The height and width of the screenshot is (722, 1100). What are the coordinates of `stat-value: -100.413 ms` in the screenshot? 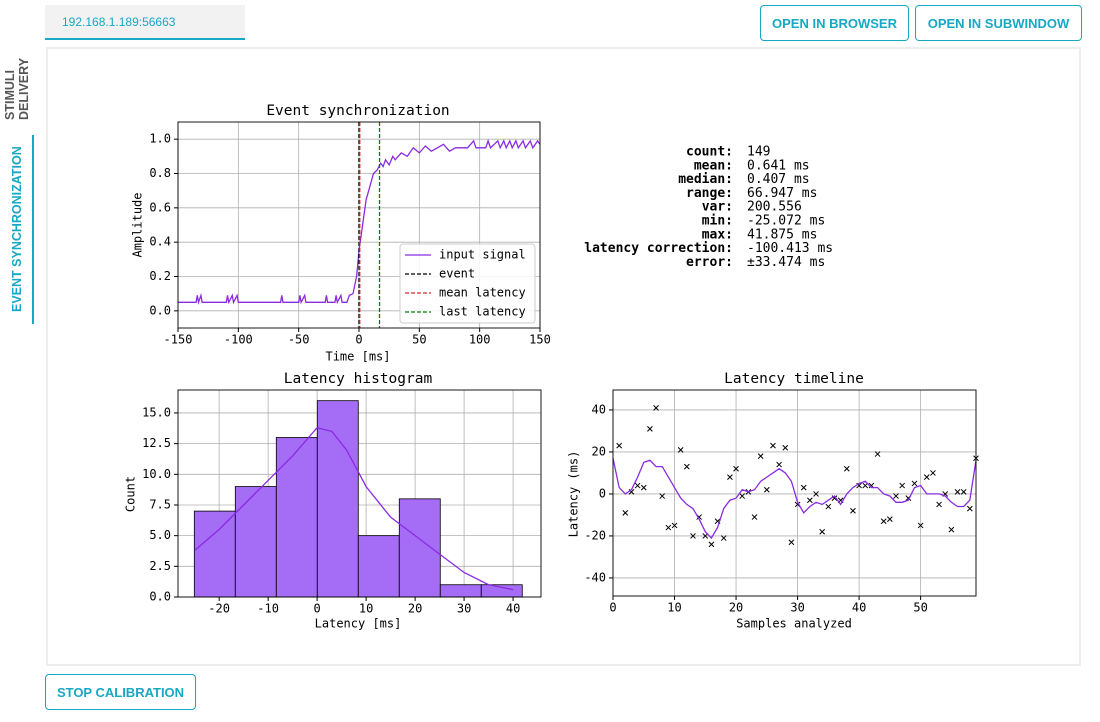 It's located at (790, 248).